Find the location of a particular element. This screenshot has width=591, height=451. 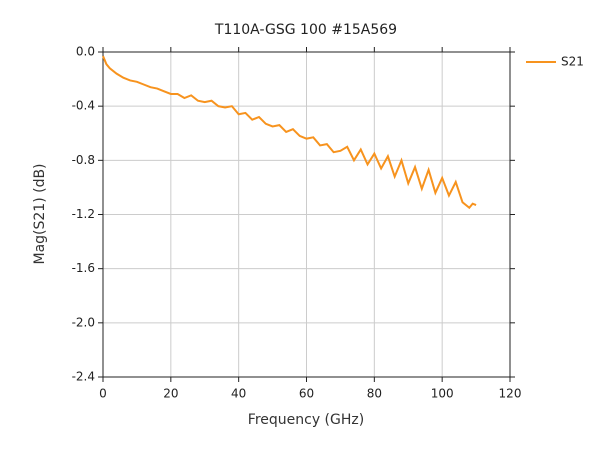

x-tick-label: 60 is located at coordinates (306, 394).